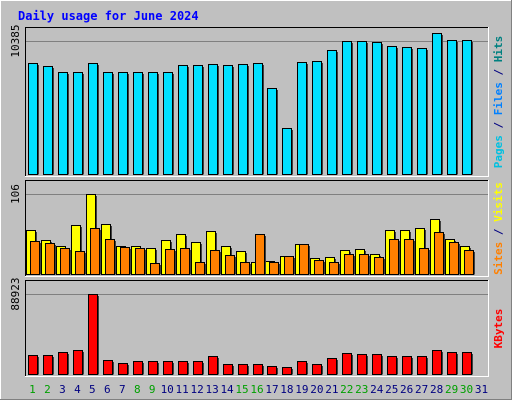 Image resolution: width=512 pixels, height=400 pixels. What do you see at coordinates (406, 389) in the screenshot?
I see `x-tick-label-26: 26` at bounding box center [406, 389].